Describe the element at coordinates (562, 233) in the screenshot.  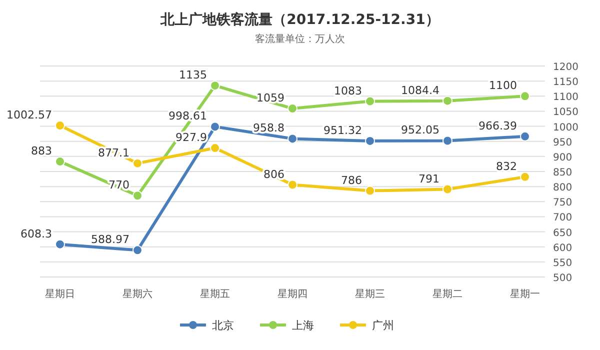
I see `y-tick-label: 650` at that location.